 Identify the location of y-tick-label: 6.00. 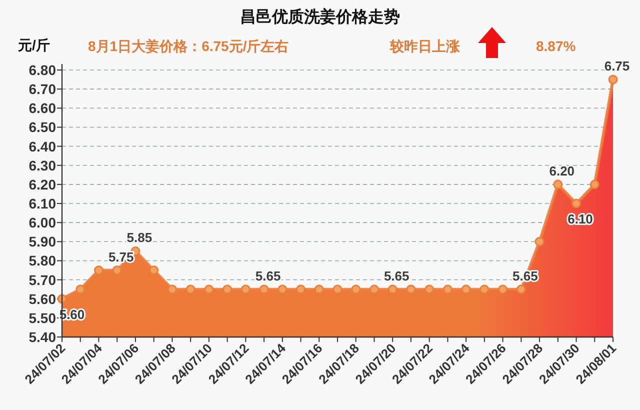
(42, 222).